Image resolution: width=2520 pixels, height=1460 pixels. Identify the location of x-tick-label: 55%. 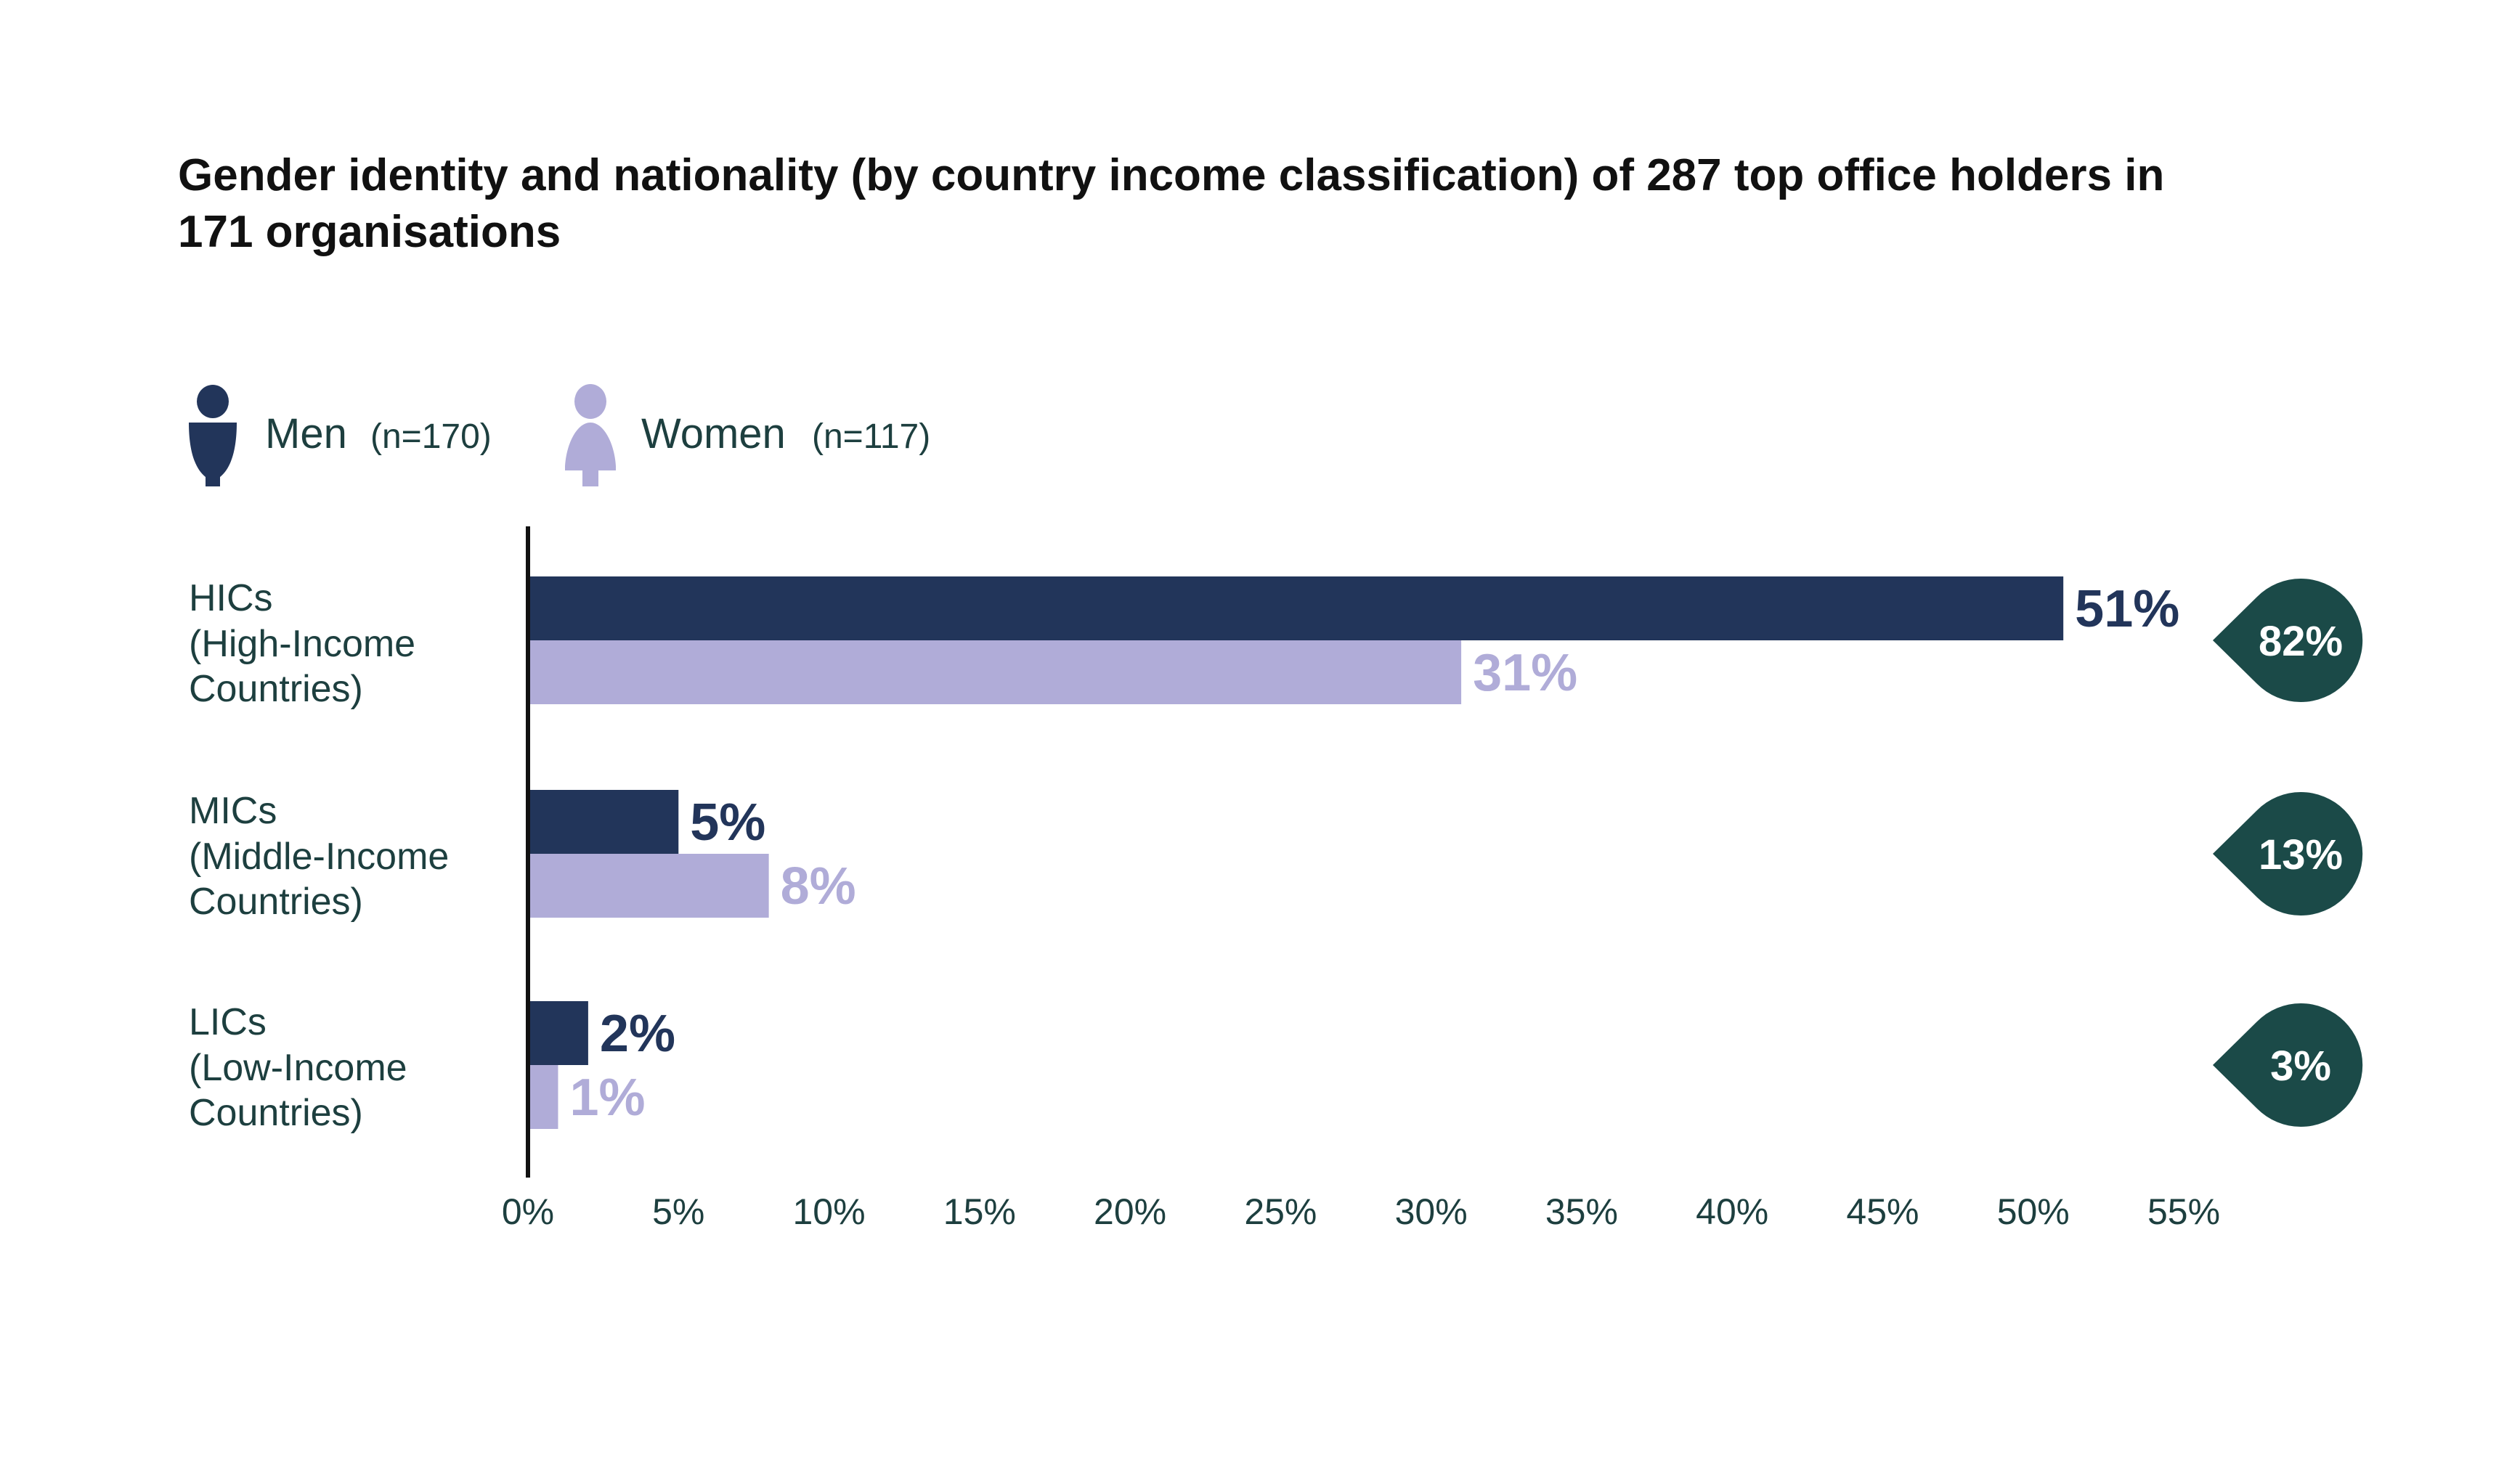
(2183, 1211).